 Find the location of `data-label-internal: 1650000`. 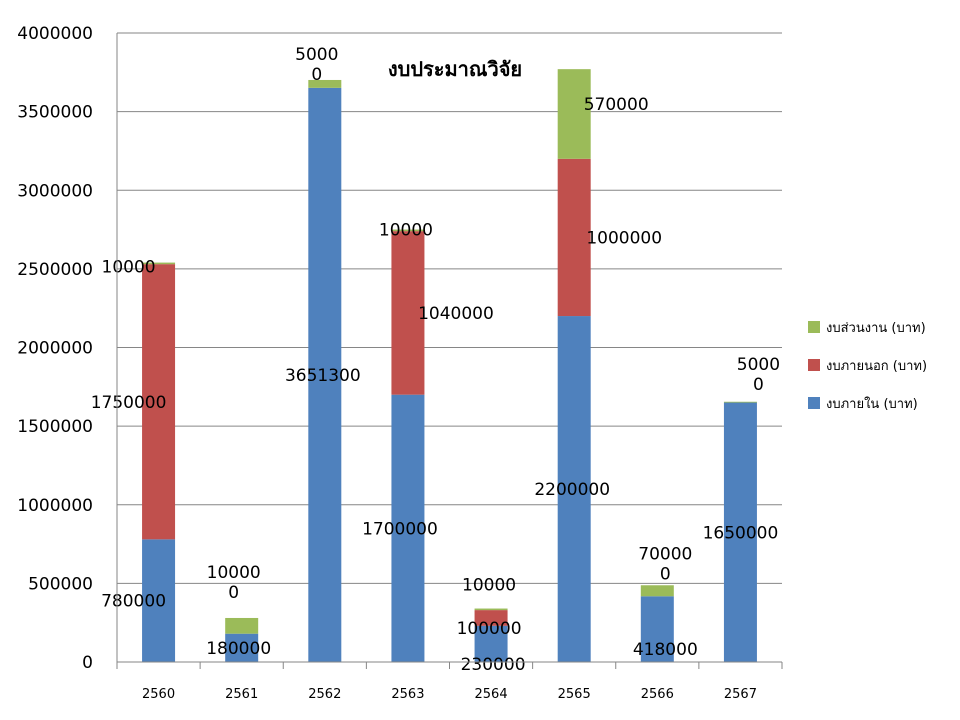

data-label-internal: 1650000 is located at coordinates (741, 533).